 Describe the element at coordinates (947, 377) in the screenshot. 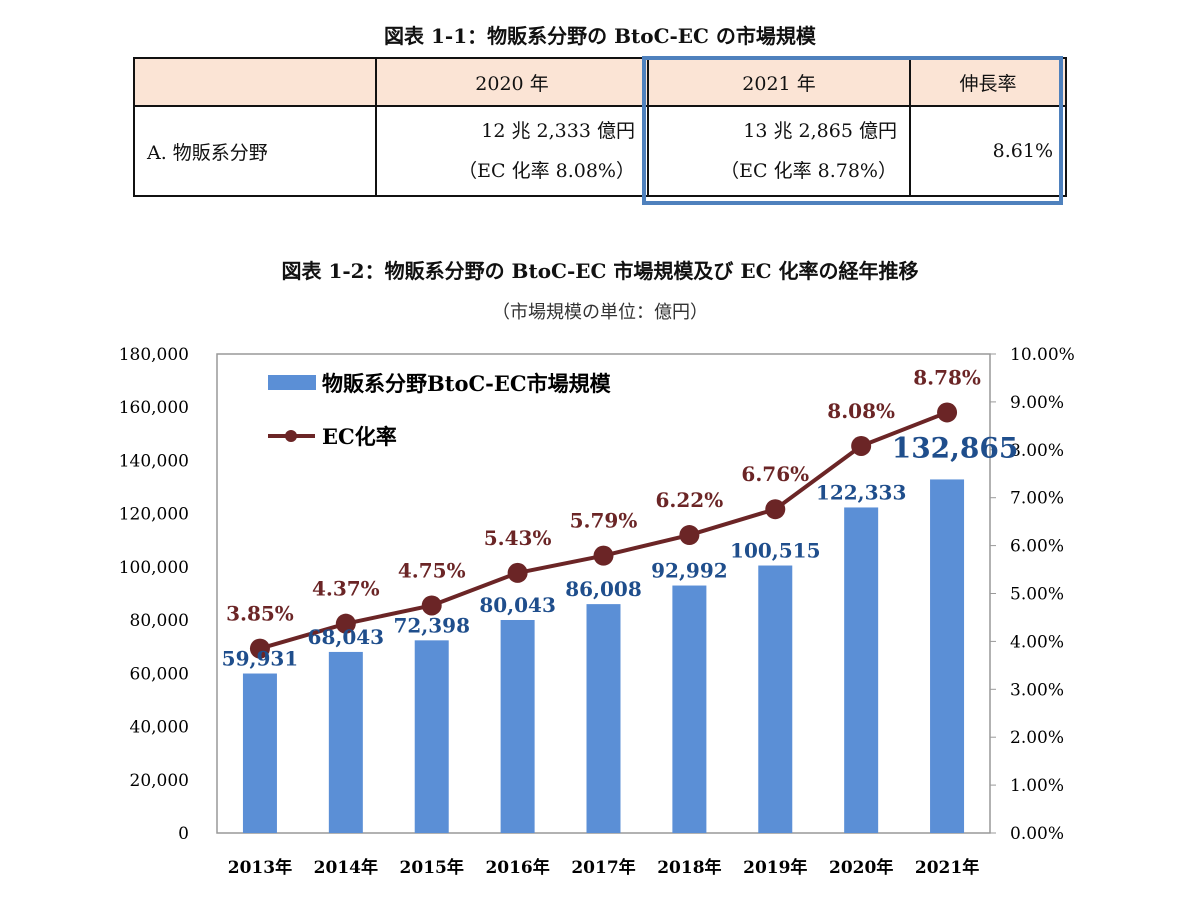

I see `ec-rate-label: 8.78%` at that location.